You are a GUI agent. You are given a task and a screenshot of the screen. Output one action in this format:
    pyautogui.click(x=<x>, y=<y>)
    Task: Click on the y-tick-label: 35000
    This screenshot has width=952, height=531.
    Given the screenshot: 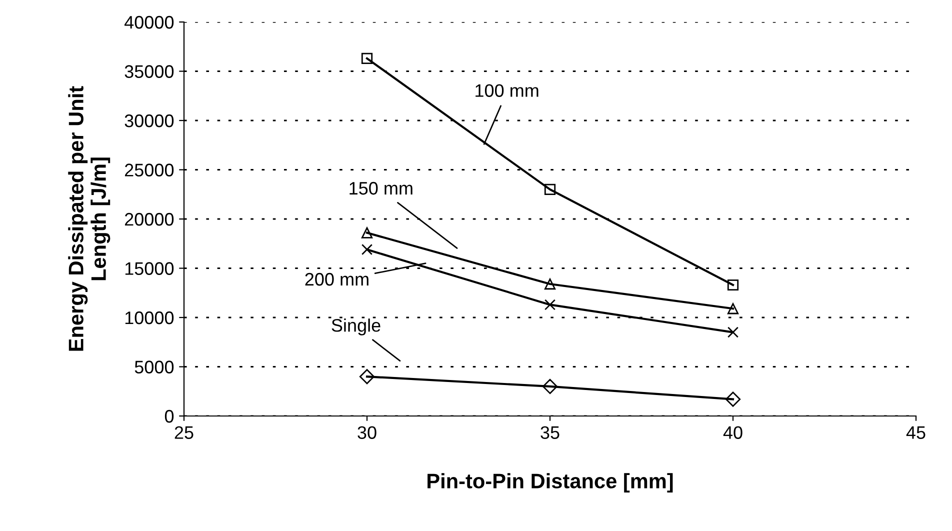 What is the action you would take?
    pyautogui.click(x=149, y=71)
    